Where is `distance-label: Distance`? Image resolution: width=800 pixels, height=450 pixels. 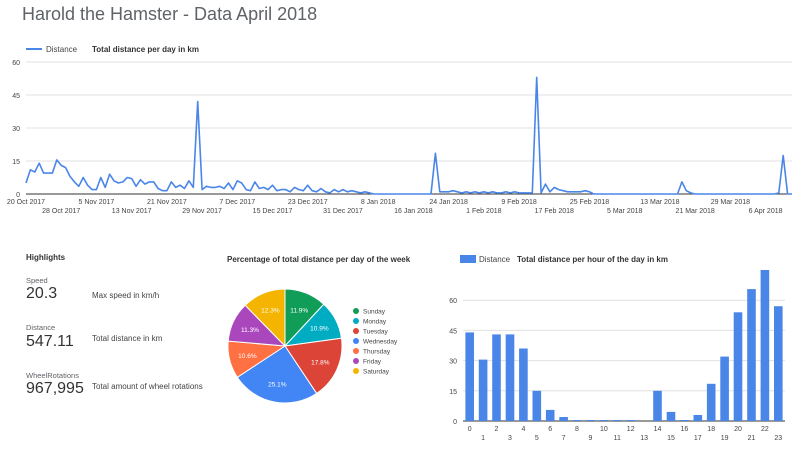
distance-label: Distance is located at coordinates (41, 327).